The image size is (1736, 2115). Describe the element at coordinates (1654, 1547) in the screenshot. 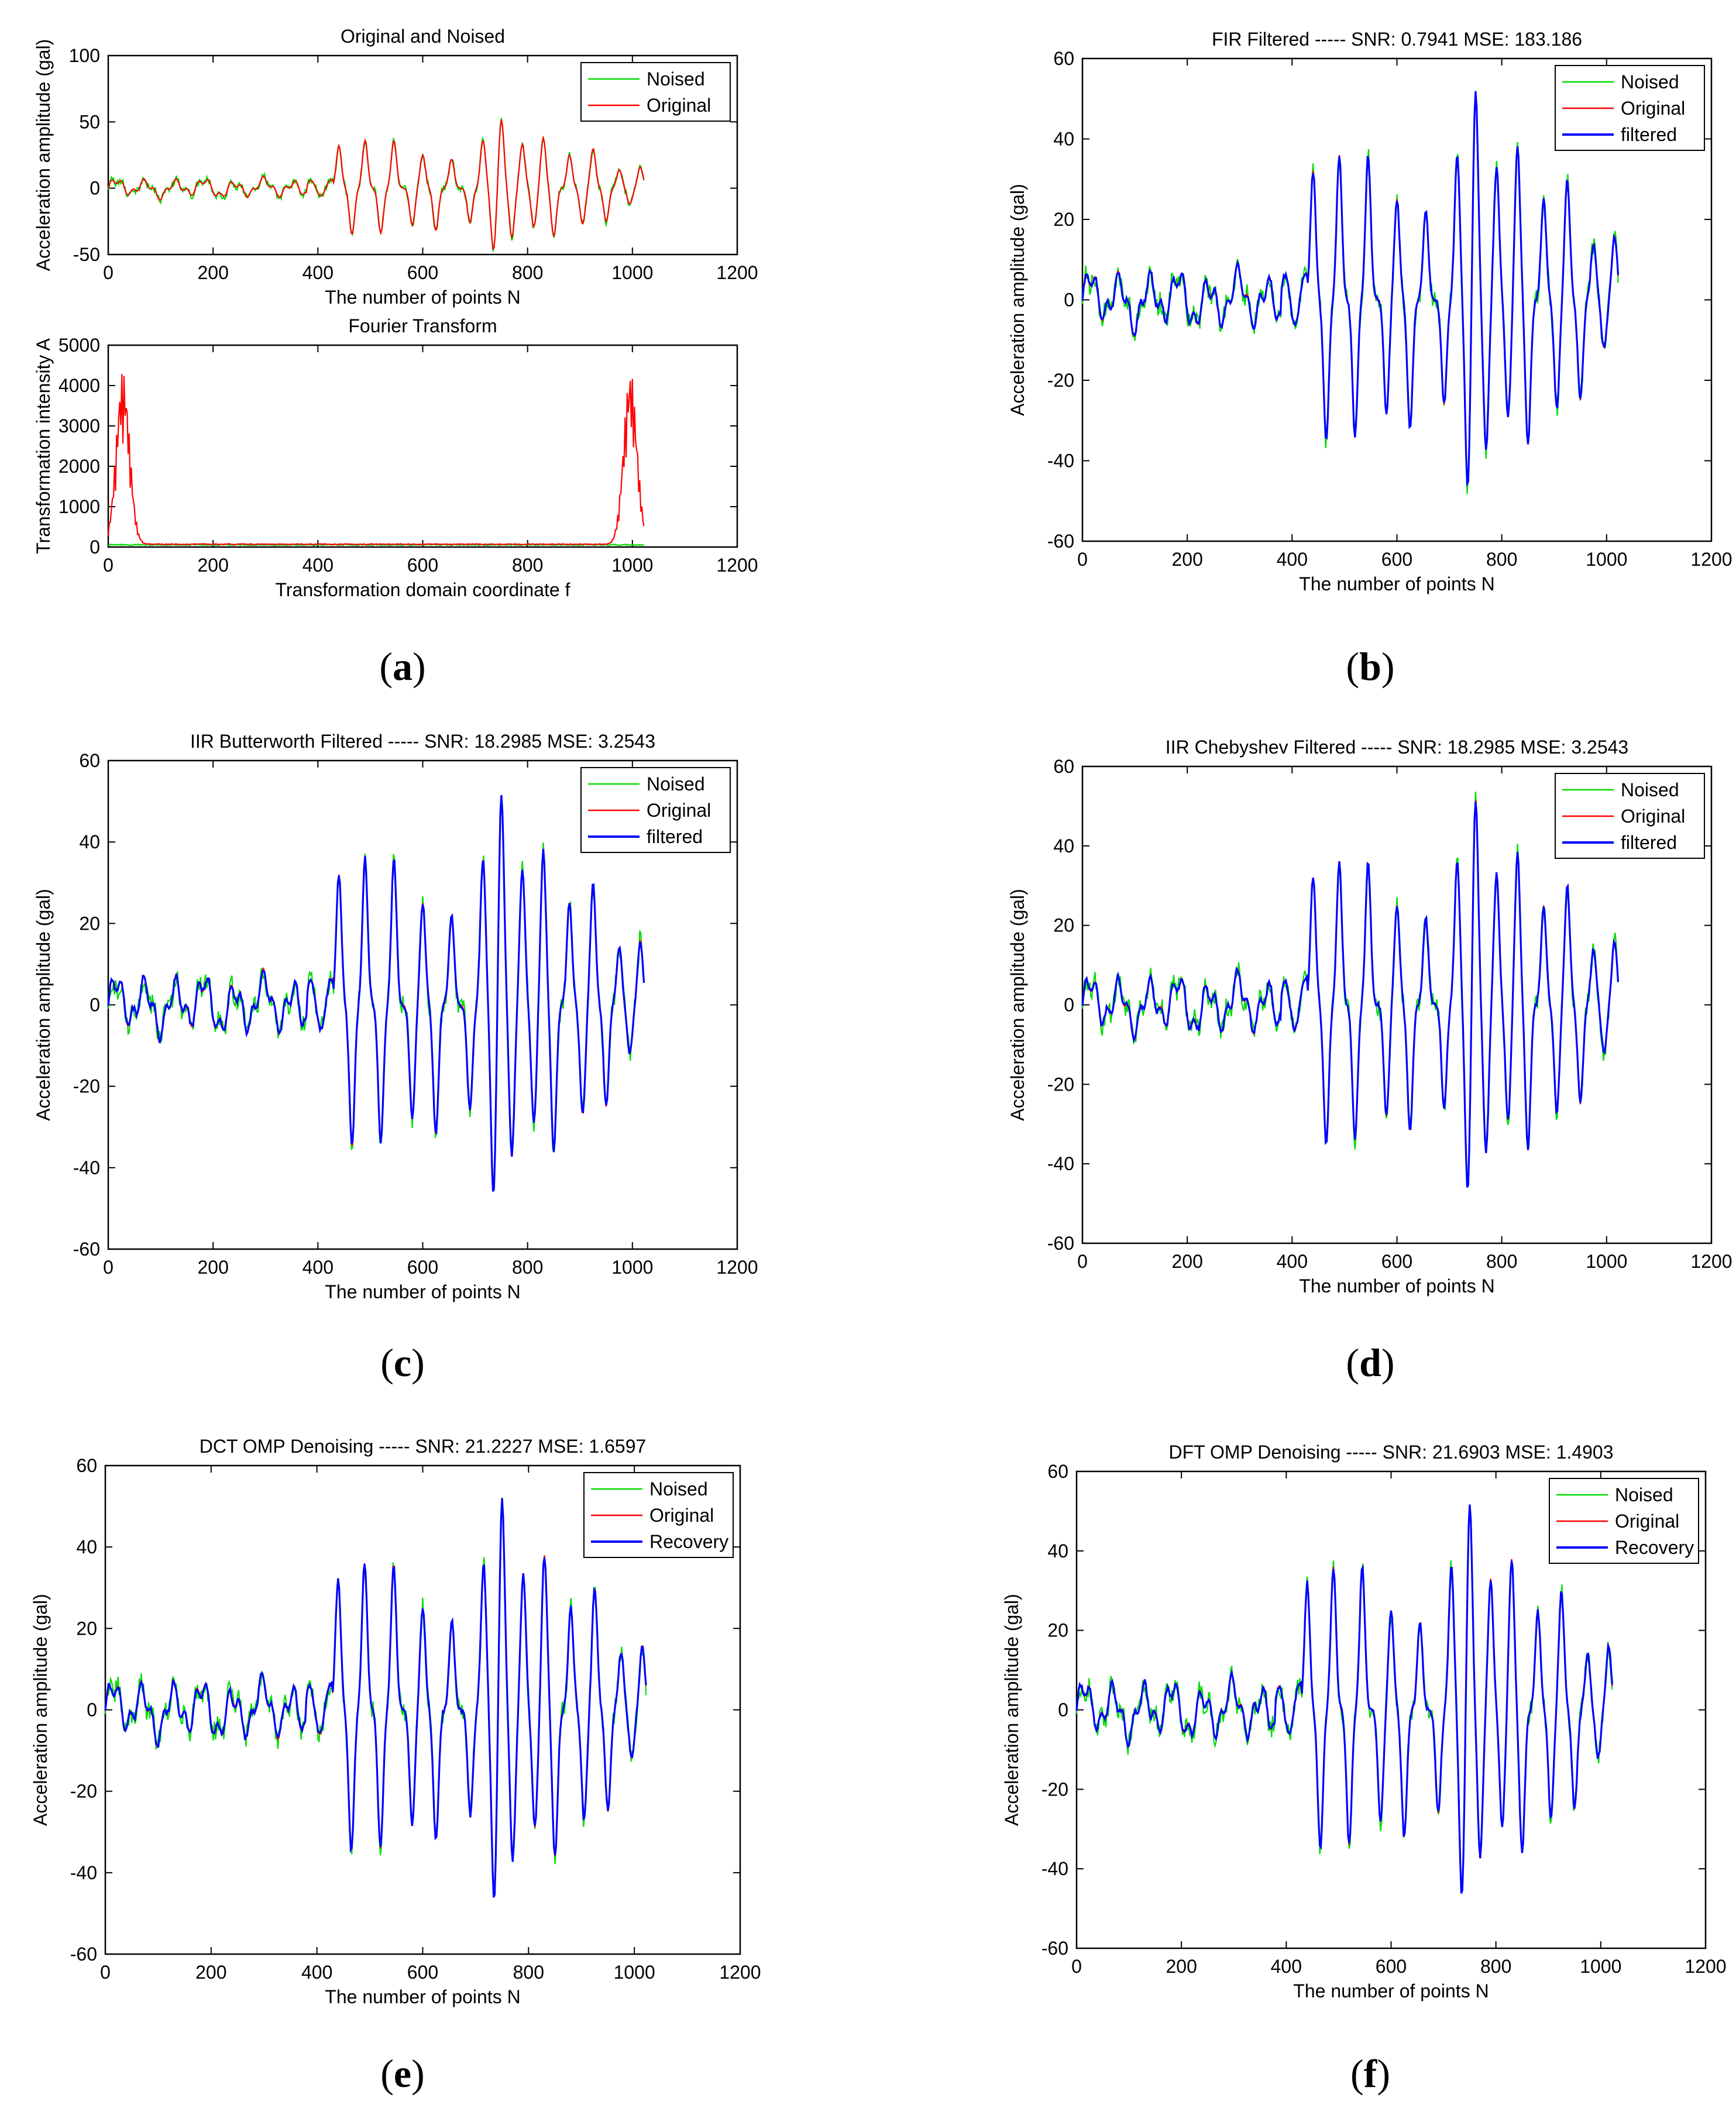

I see `legend-label: Recovery` at that location.